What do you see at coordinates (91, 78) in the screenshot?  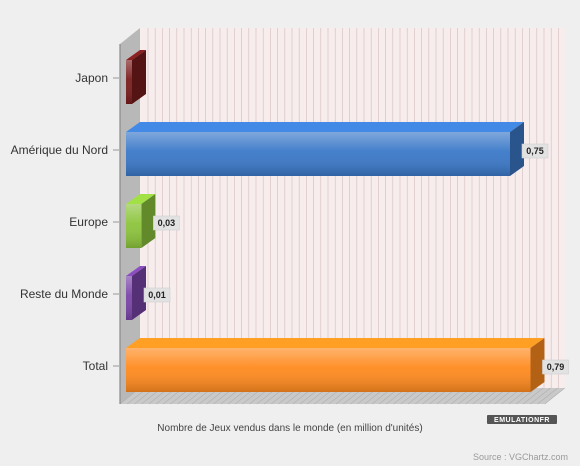 I see `category-label: Japon` at bounding box center [91, 78].